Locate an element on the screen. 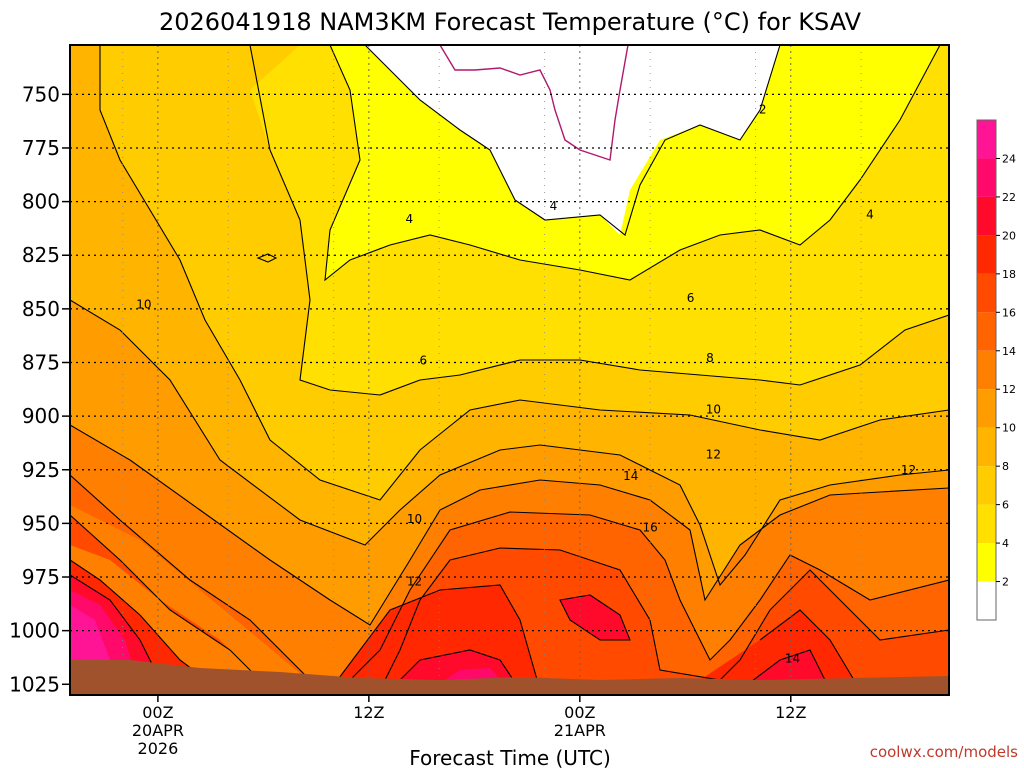 This screenshot has width=1024, height=768. y-tick-label-2: 800 is located at coordinates (41, 202).